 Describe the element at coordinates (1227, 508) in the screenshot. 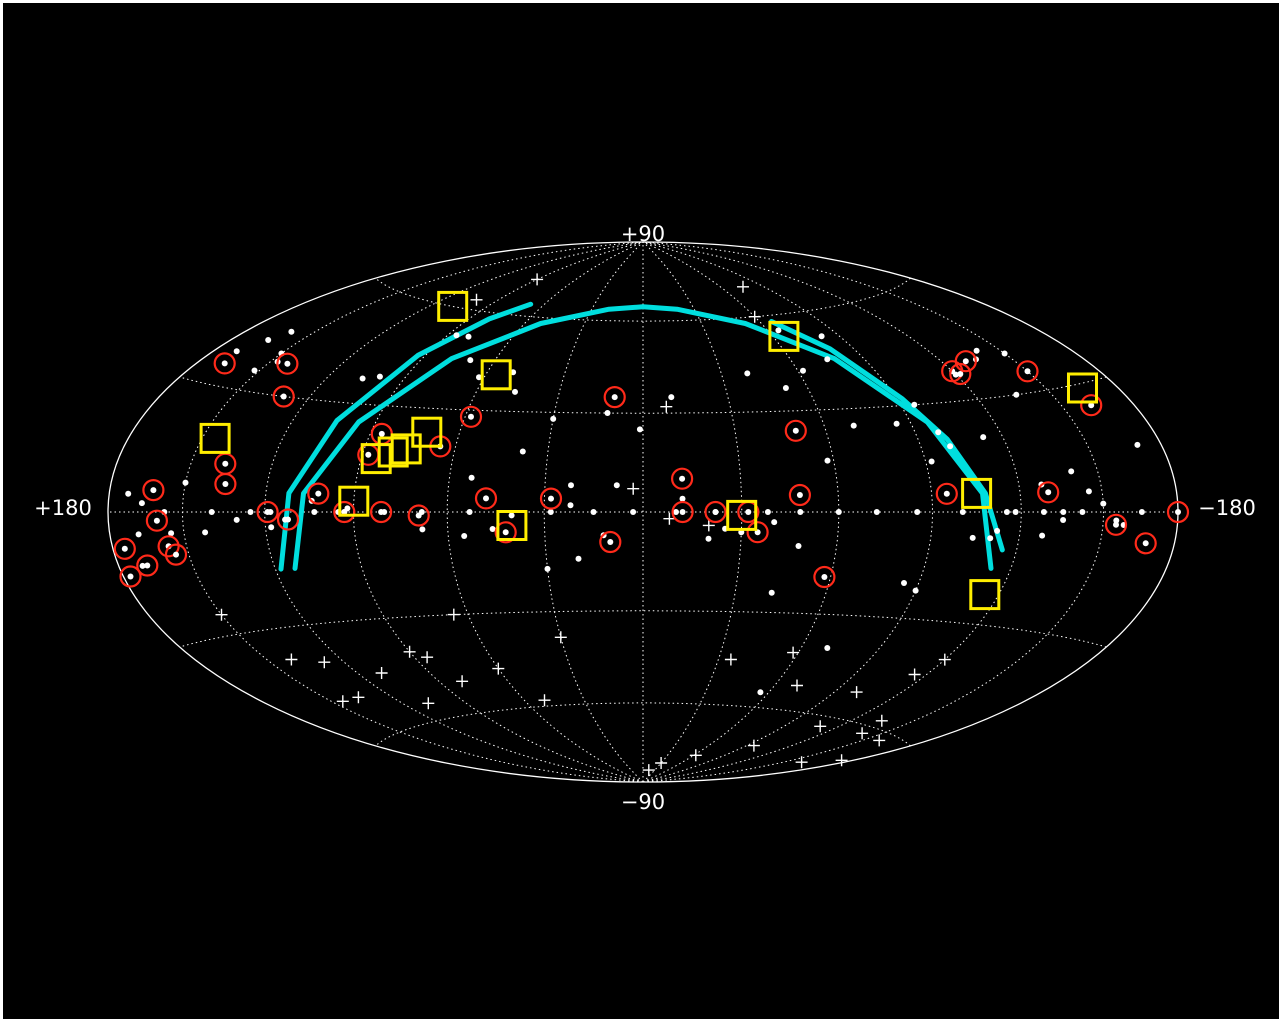

I see `axis-label-right: −180` at that location.